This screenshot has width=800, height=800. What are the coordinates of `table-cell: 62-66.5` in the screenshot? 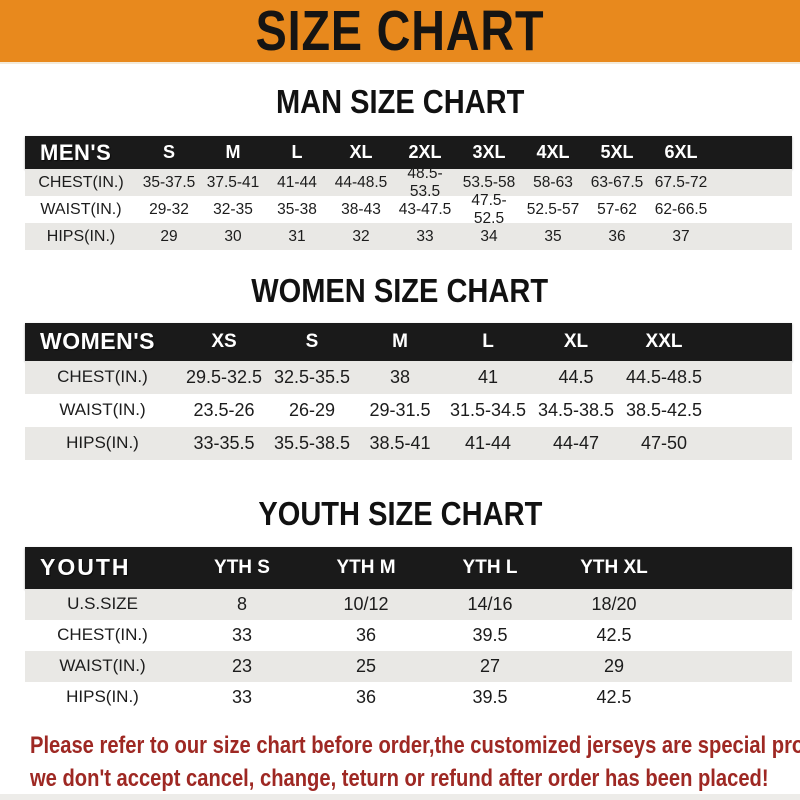 It's located at (681, 209).